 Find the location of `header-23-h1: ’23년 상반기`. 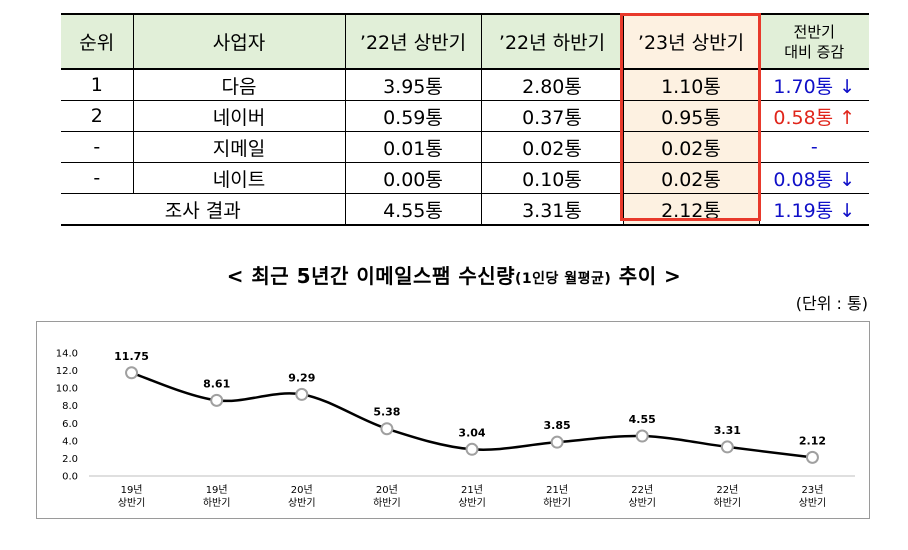

header-23-h1: ’23년 상반기 is located at coordinates (691, 41).